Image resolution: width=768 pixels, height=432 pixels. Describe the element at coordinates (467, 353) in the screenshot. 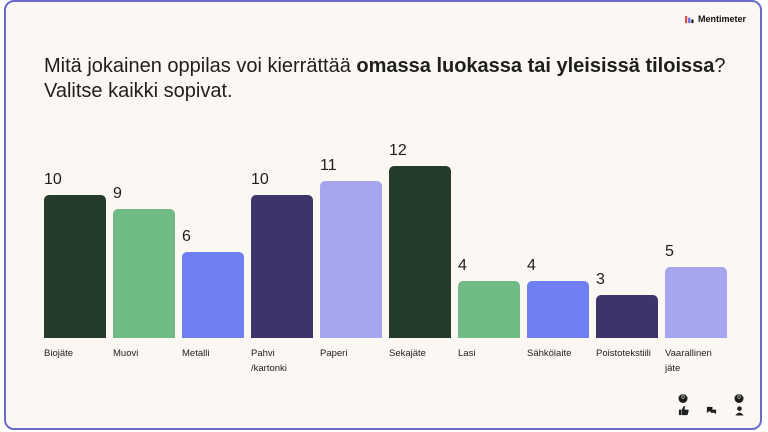

I see `category-label: Lasi` at that location.